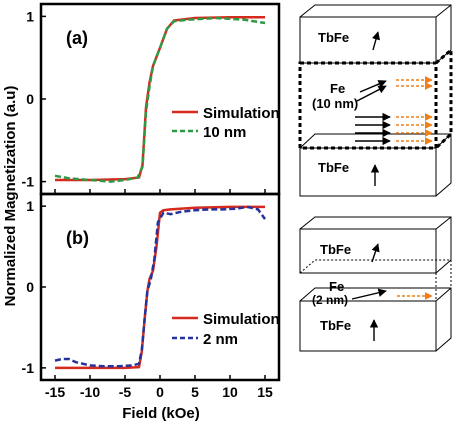 The width and height of the screenshot is (474, 425). I want to click on diagram-bottom-fe-label: Fe, so click(336, 286).